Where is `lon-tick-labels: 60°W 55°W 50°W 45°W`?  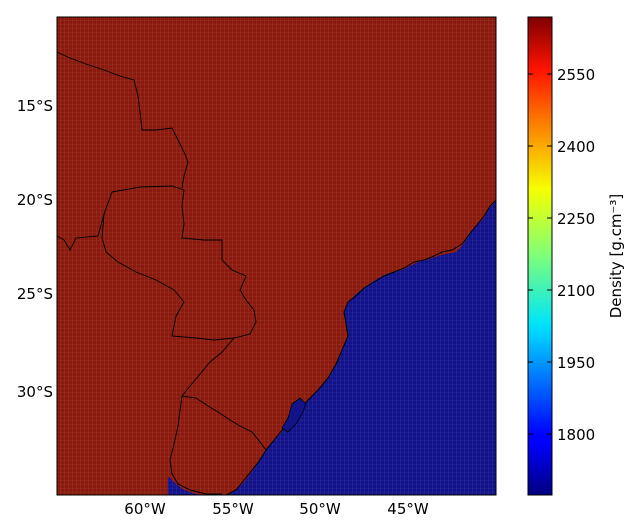 lon-tick-labels: 60°W 55°W 50°W 45°W is located at coordinates (276, 509).